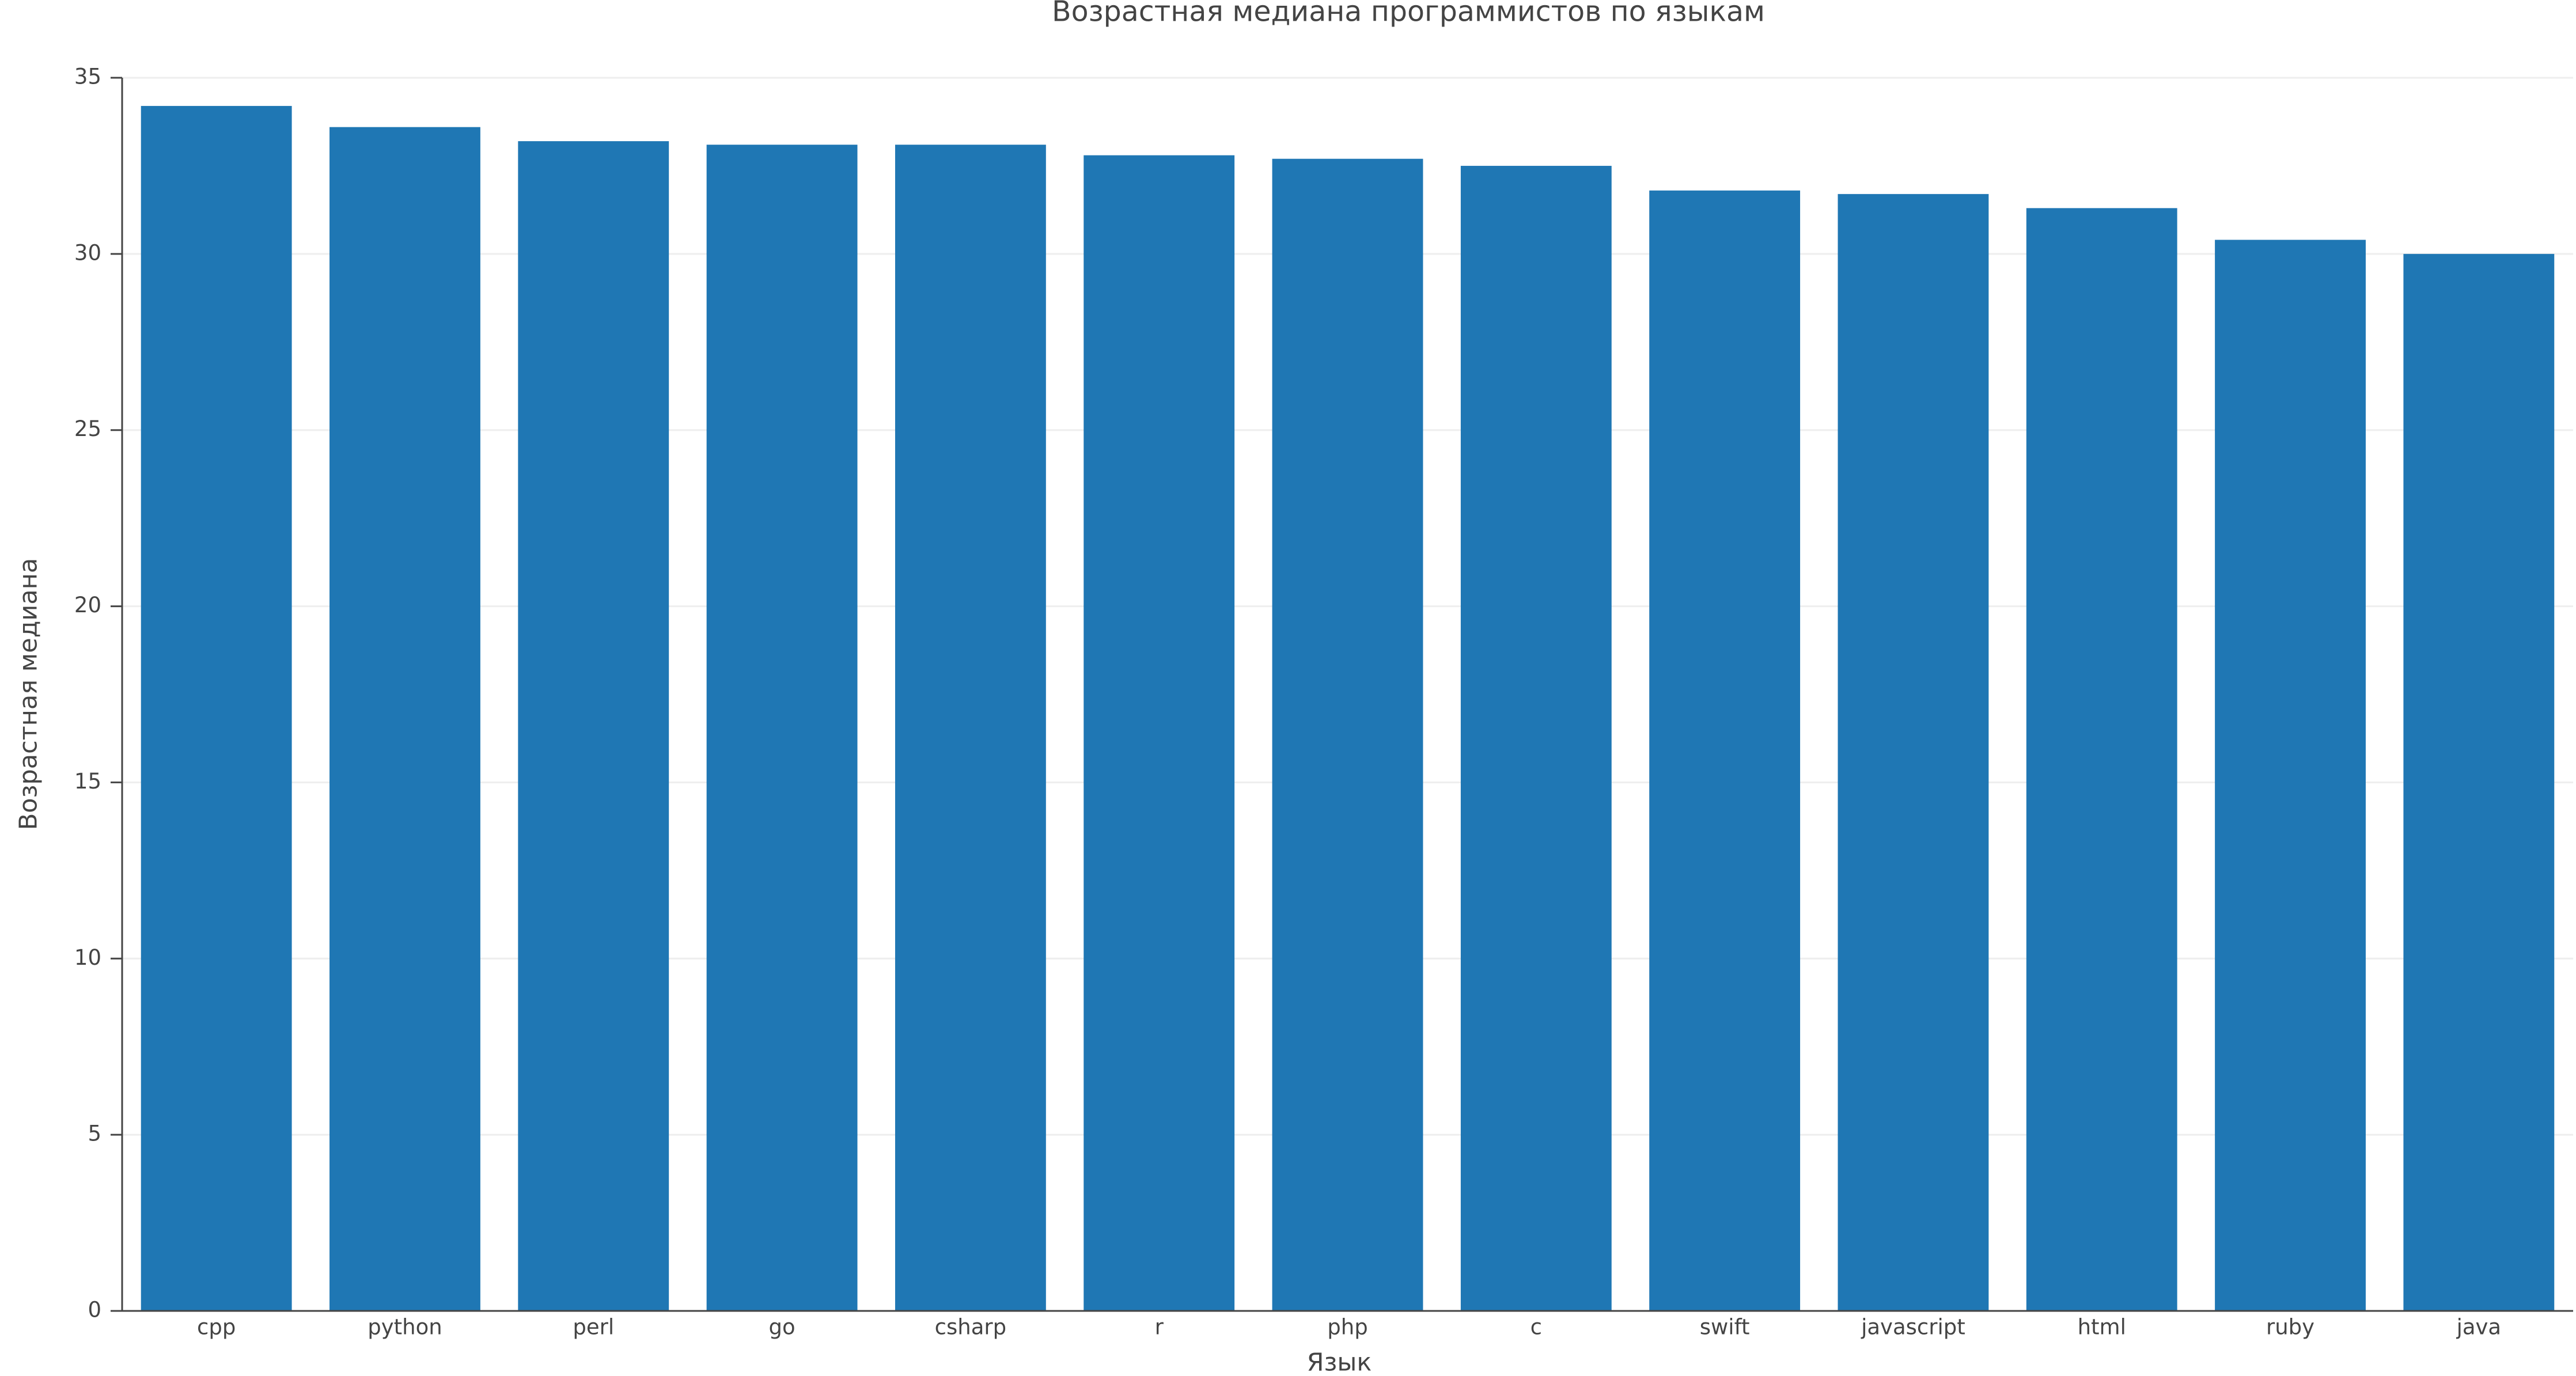 This screenshot has width=2576, height=1376. I want to click on y-tick-label: 30, so click(87, 252).